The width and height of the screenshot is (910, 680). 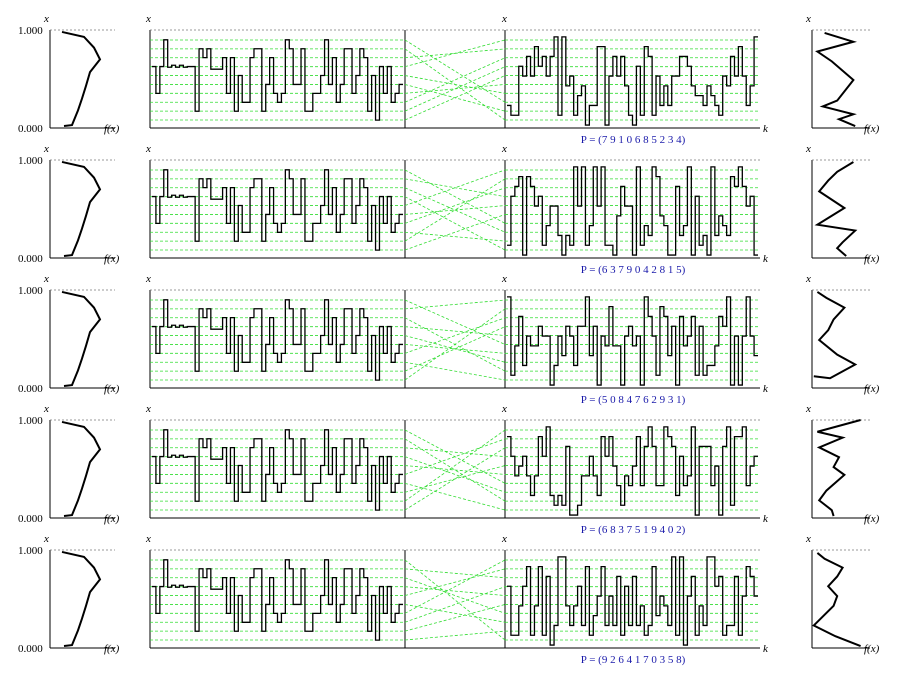 I want to click on permutation-label: P = (9 2 6 4 1 7 0 3 5 8), so click(x=633, y=660).